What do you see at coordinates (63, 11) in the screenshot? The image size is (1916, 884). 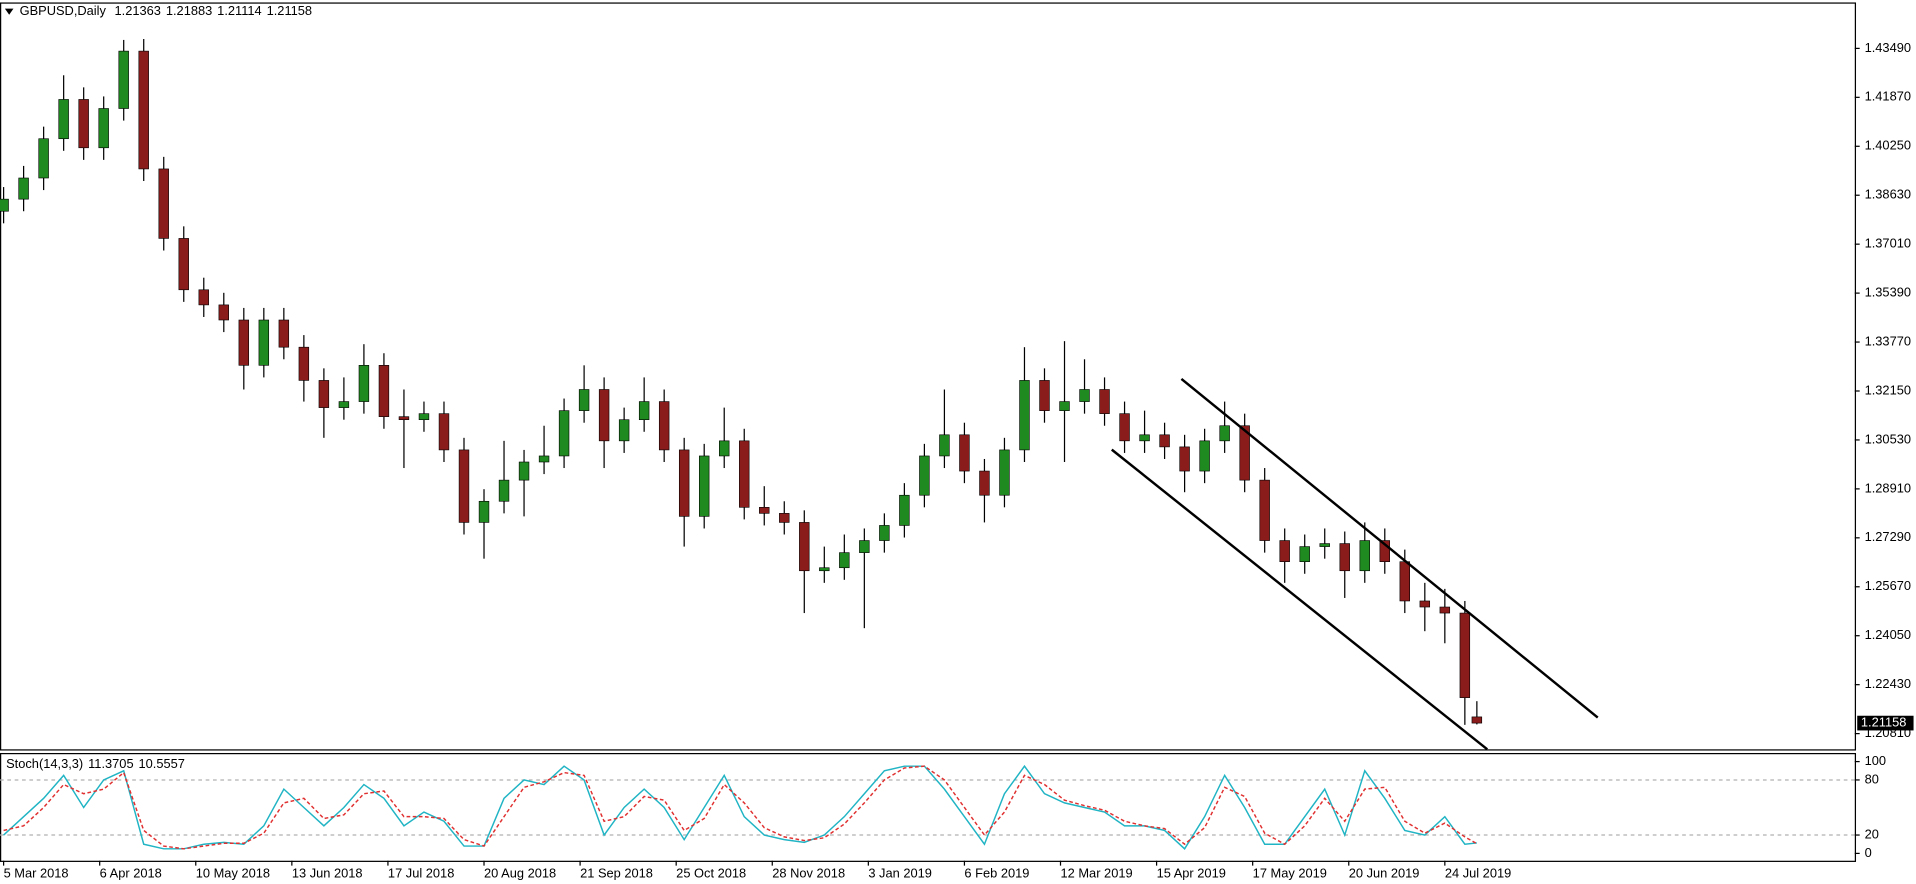 I see `symbol: GBPUSD,Daily` at bounding box center [63, 11].